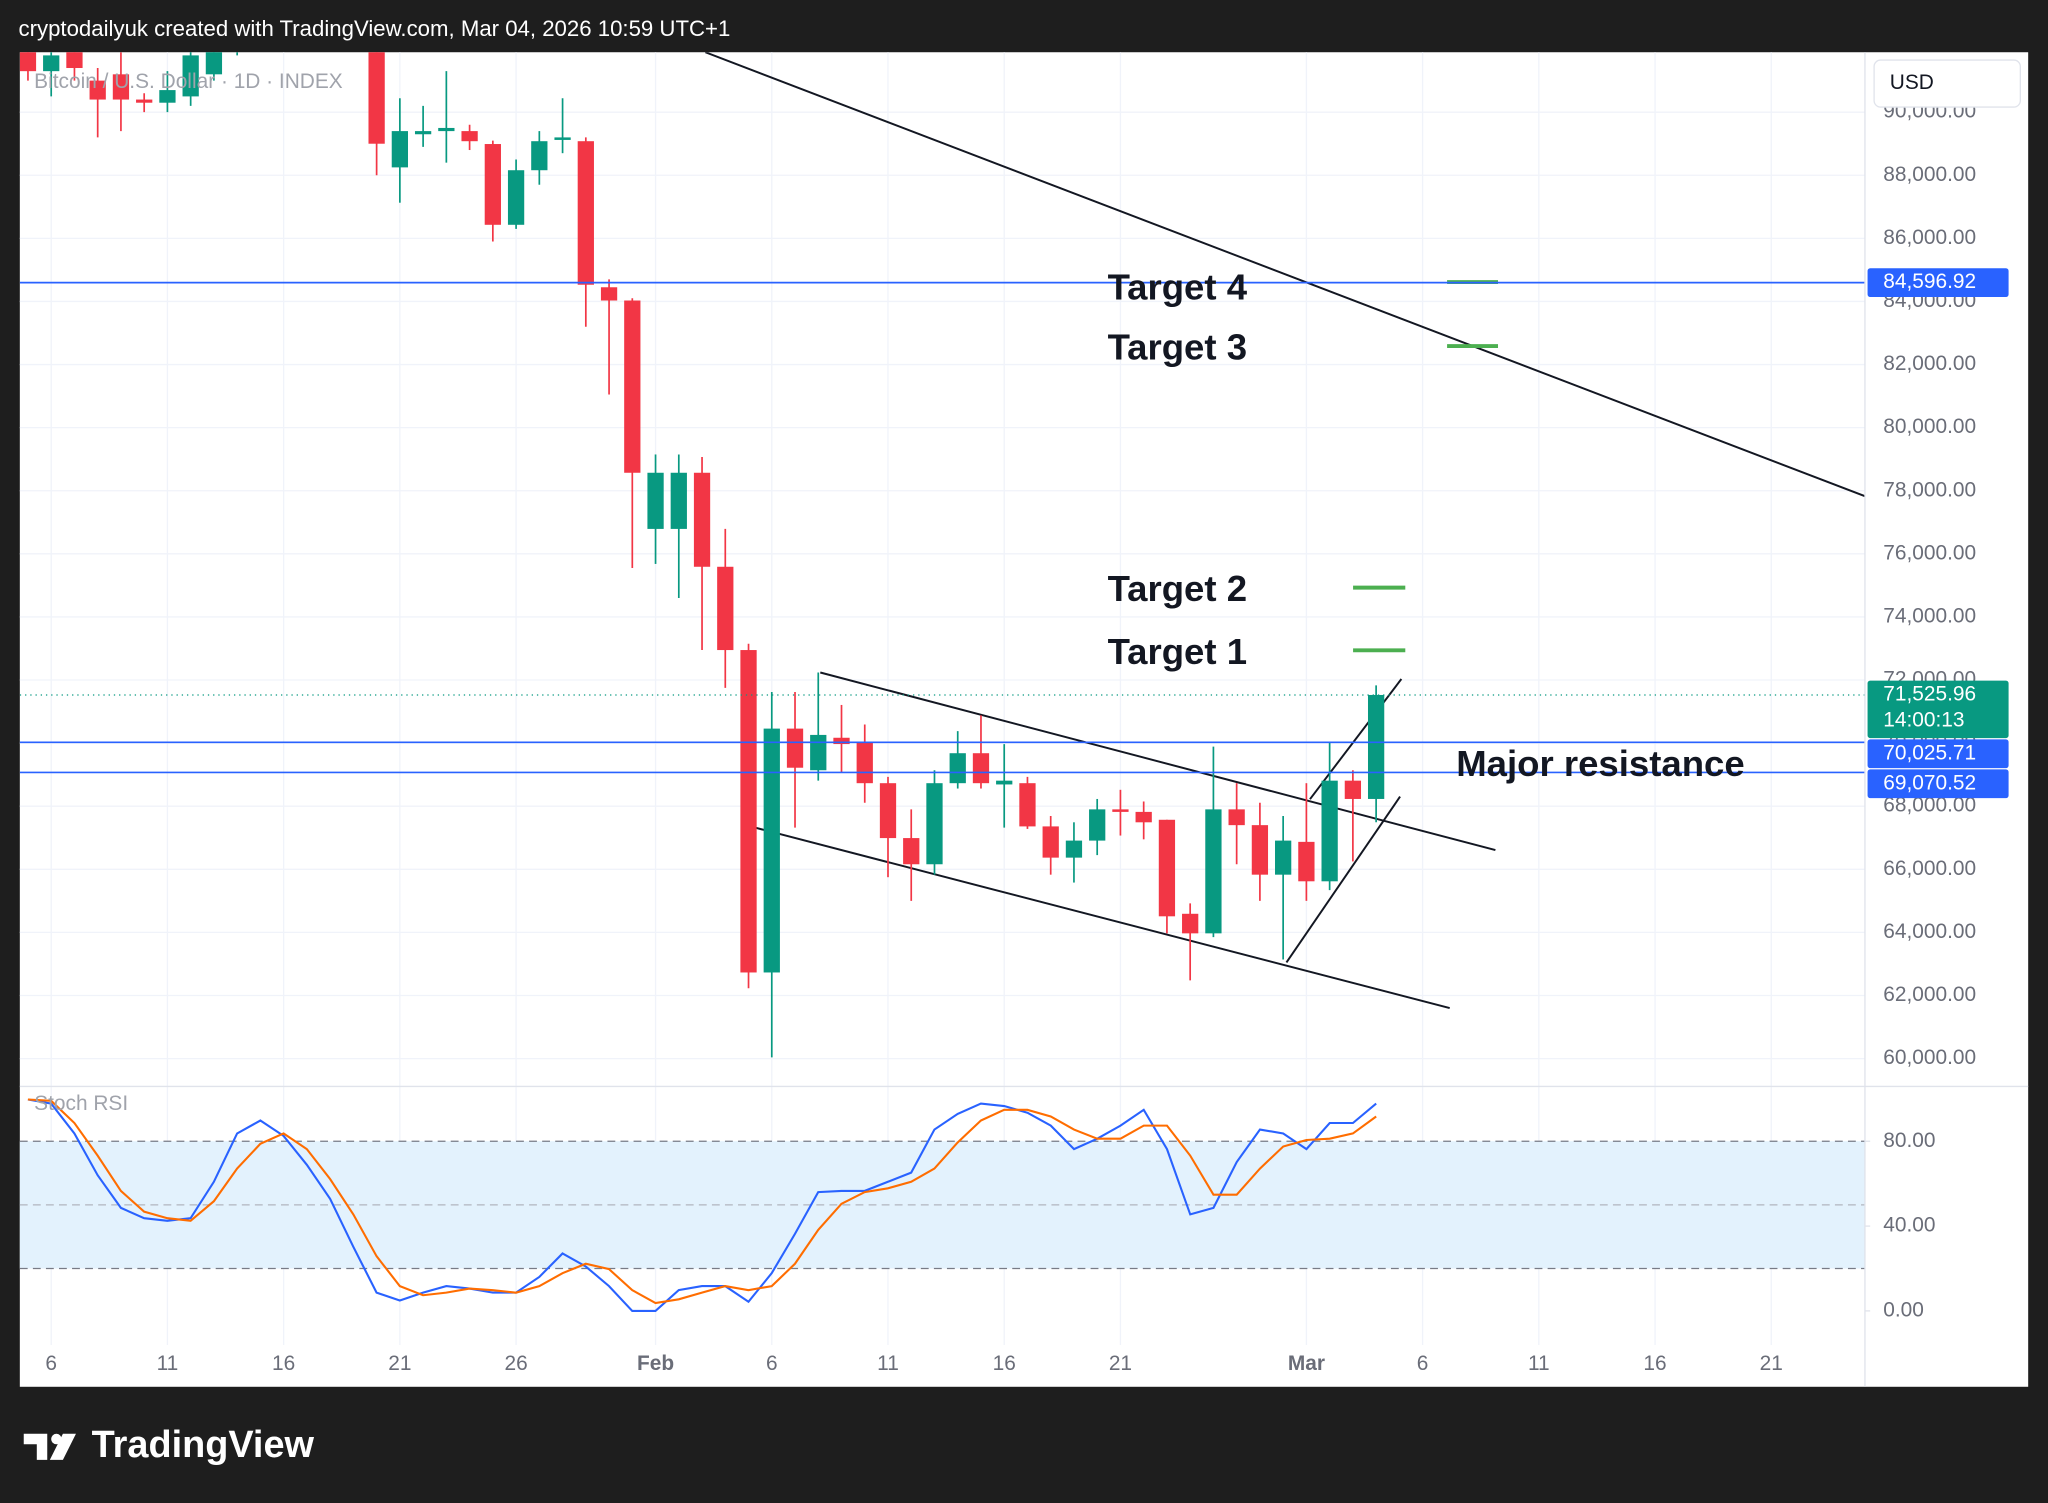 This screenshot has width=2048, height=1503. I want to click on annotation: Target 4, so click(1178, 287).